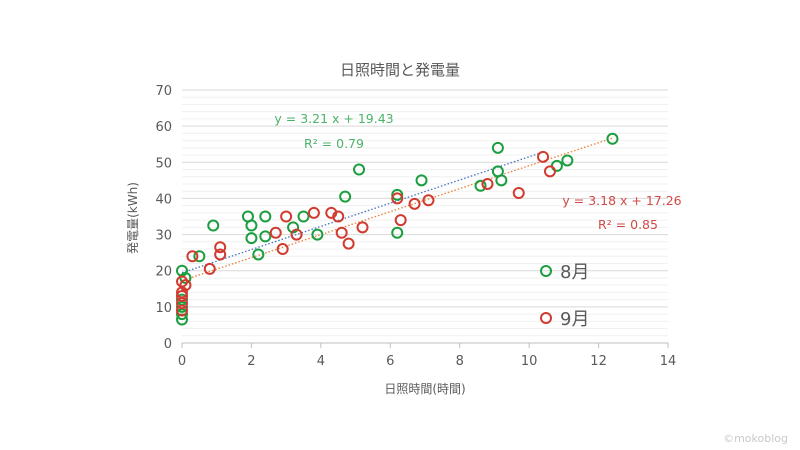  What do you see at coordinates (163, 199) in the screenshot?
I see `y-tick-label: 40` at bounding box center [163, 199].